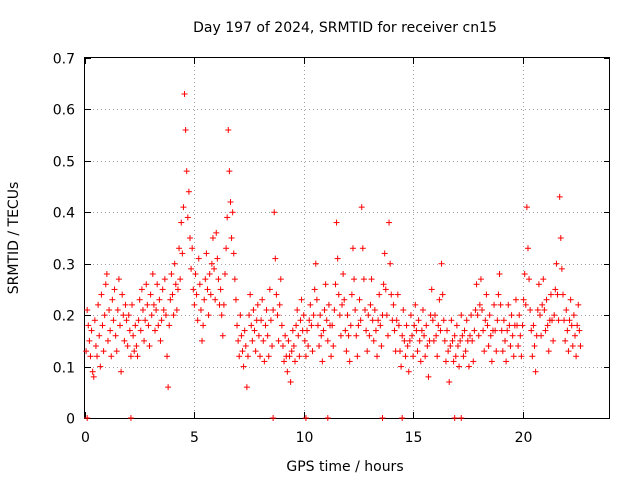 The image size is (640, 480). What do you see at coordinates (64, 369) in the screenshot?
I see `y-tick-label: 0.1` at bounding box center [64, 369].